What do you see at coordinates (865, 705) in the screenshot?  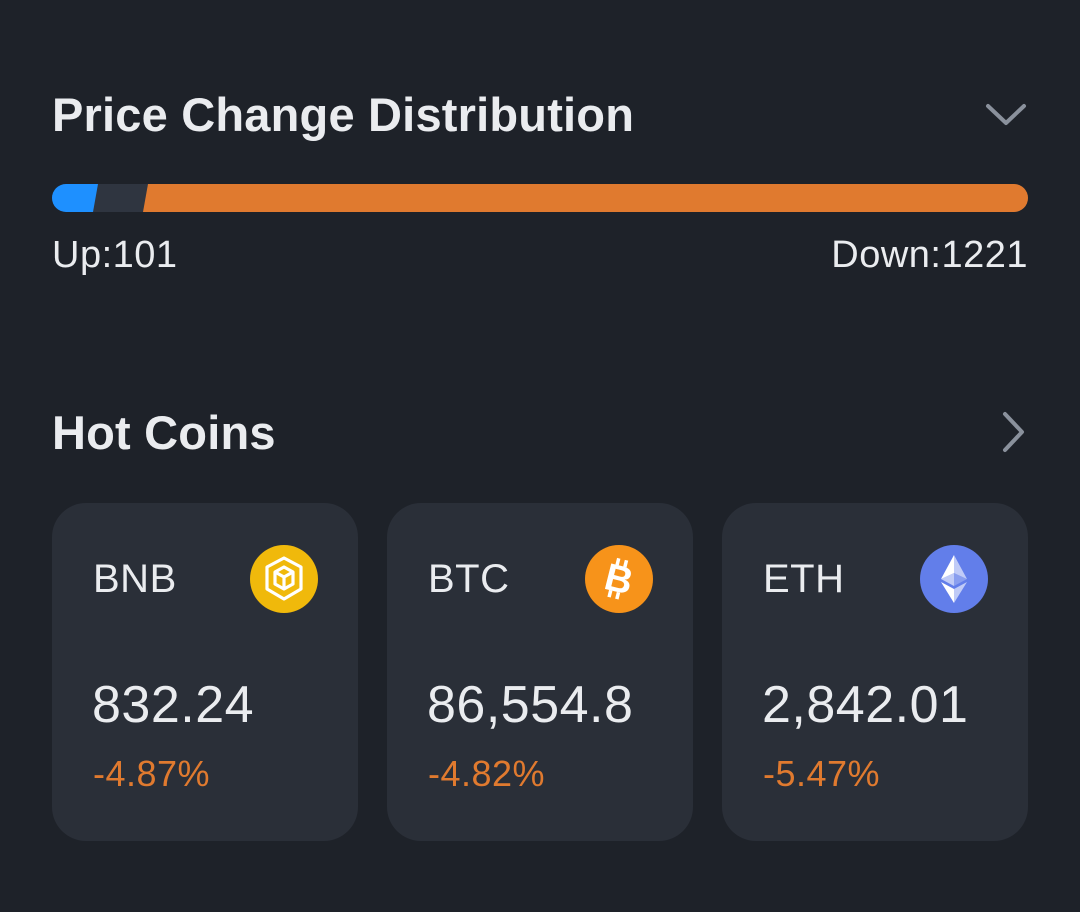 I see `coin-price: 2,842.01` at bounding box center [865, 705].